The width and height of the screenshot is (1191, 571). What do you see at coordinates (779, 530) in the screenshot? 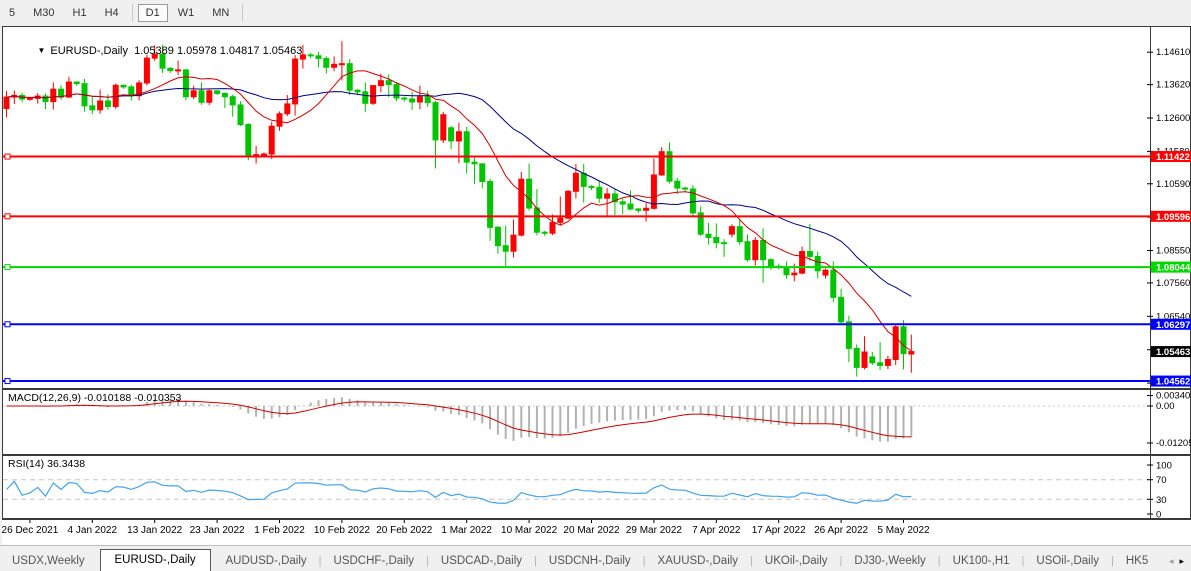
I see `svg-text: 17 Apr 2022` at bounding box center [779, 530].